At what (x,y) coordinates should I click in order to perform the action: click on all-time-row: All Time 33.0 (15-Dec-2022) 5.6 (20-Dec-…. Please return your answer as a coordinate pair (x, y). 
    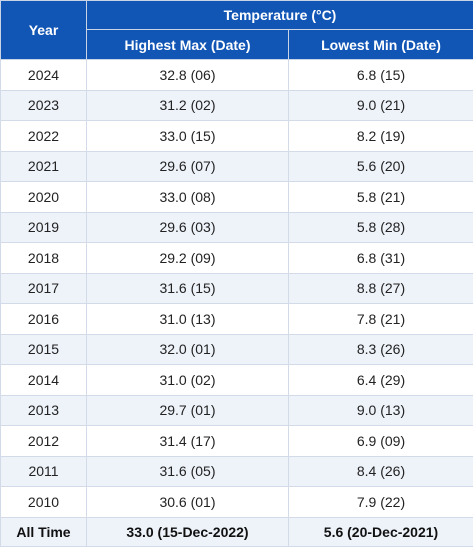
    Looking at the image, I should click on (237, 531).